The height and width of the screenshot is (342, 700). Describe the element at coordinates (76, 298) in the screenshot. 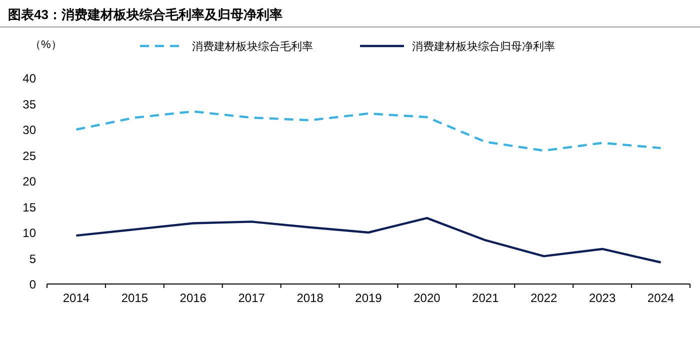

I see `x-tick-label: 2014` at that location.